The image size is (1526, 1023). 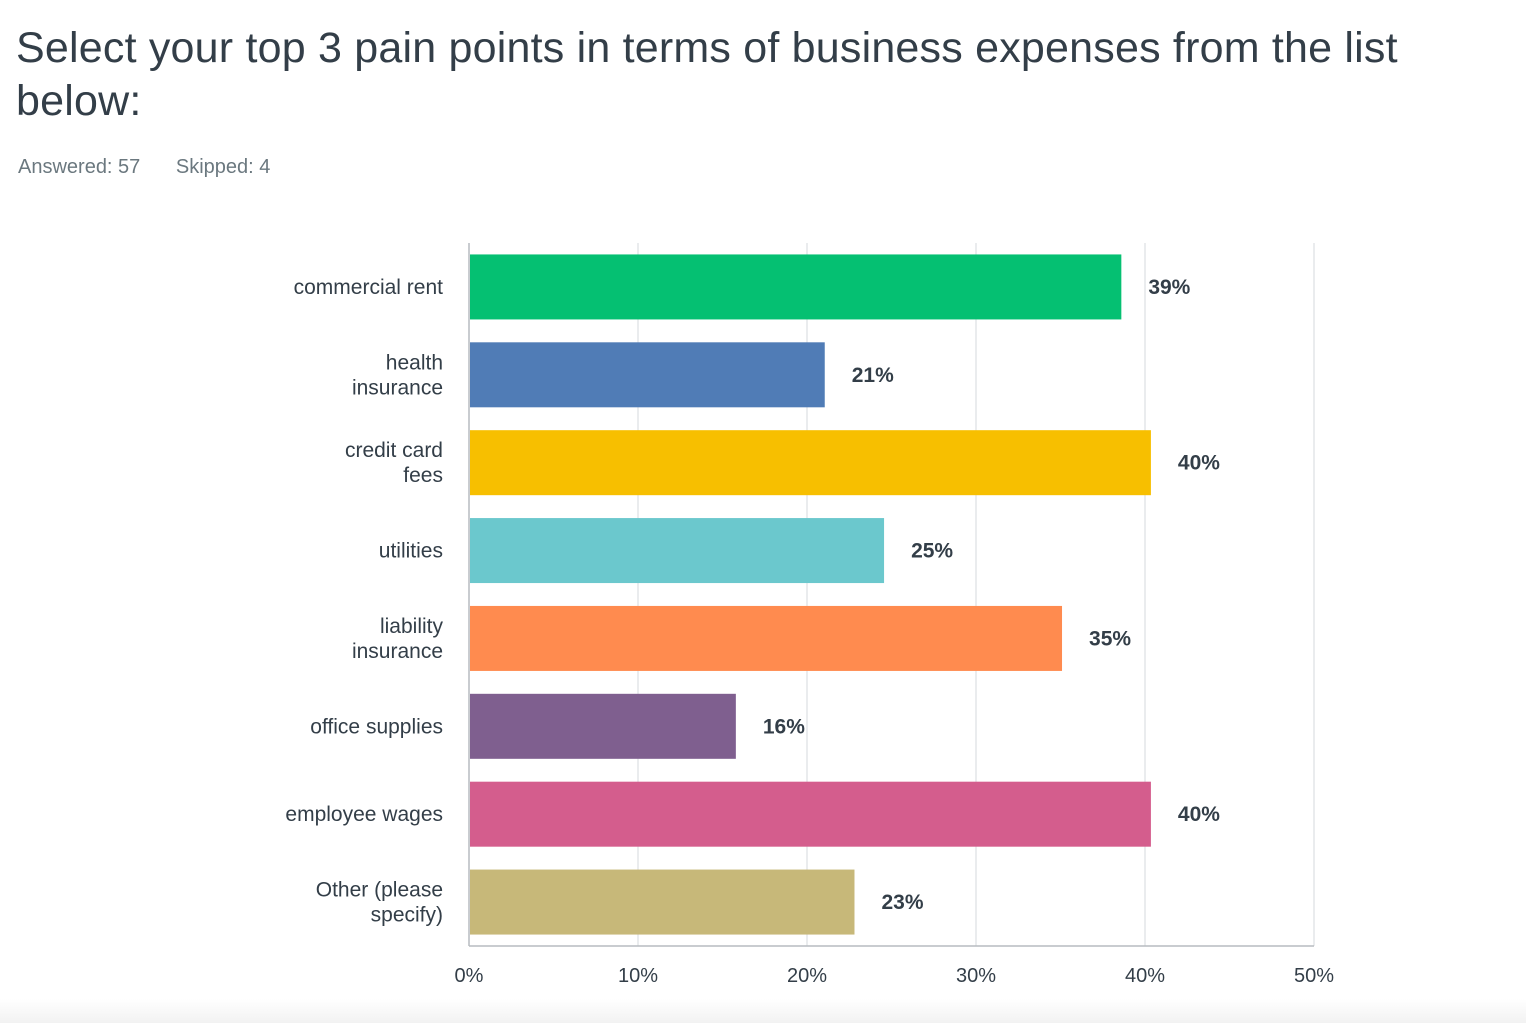 What do you see at coordinates (376, 726) in the screenshot?
I see `category-label: office supplies` at bounding box center [376, 726].